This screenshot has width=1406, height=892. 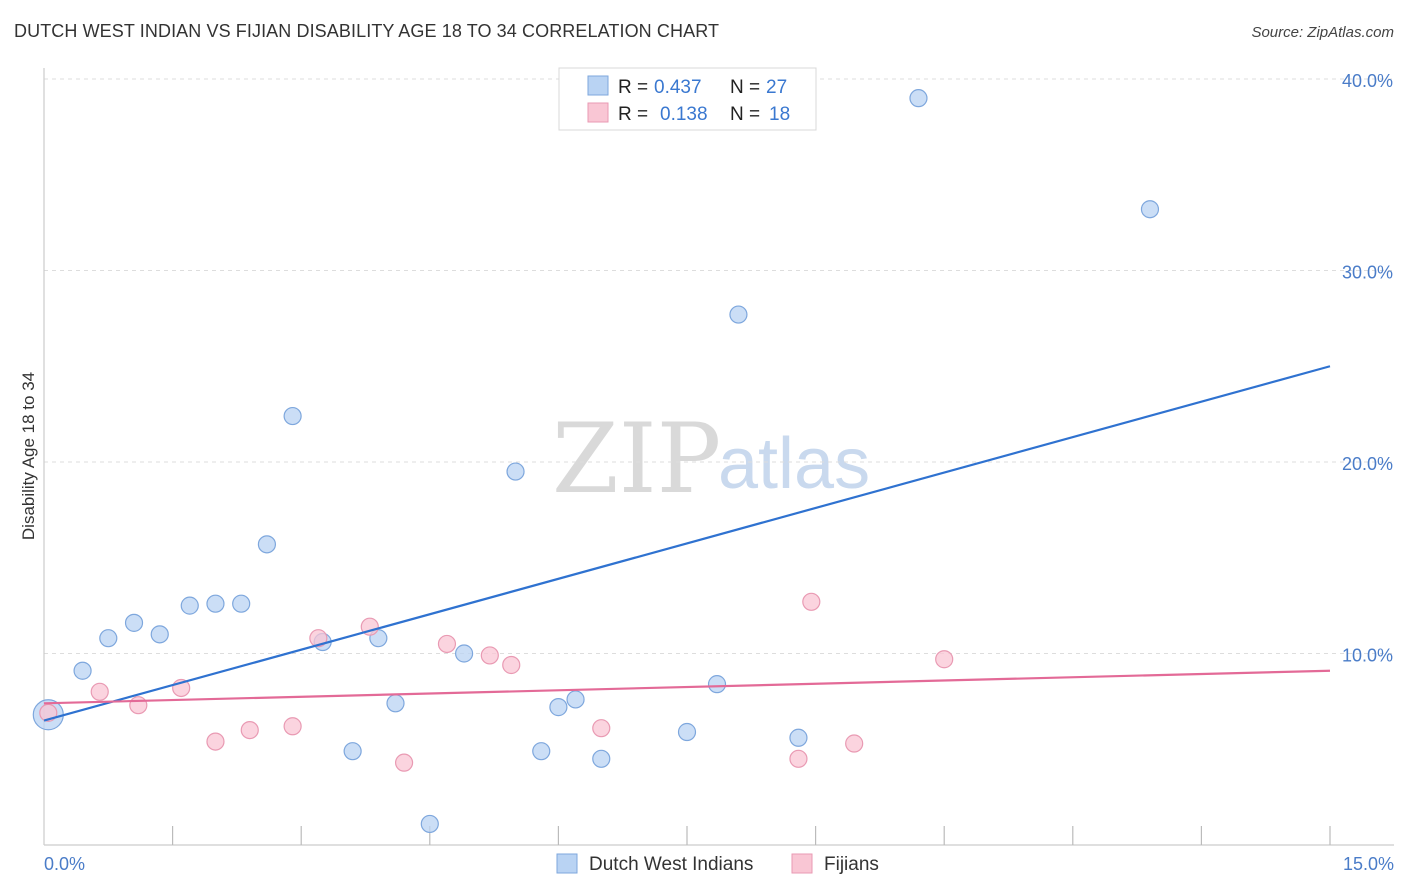 I want to click on y-tick-label: 30.0%, so click(x=1367, y=273).